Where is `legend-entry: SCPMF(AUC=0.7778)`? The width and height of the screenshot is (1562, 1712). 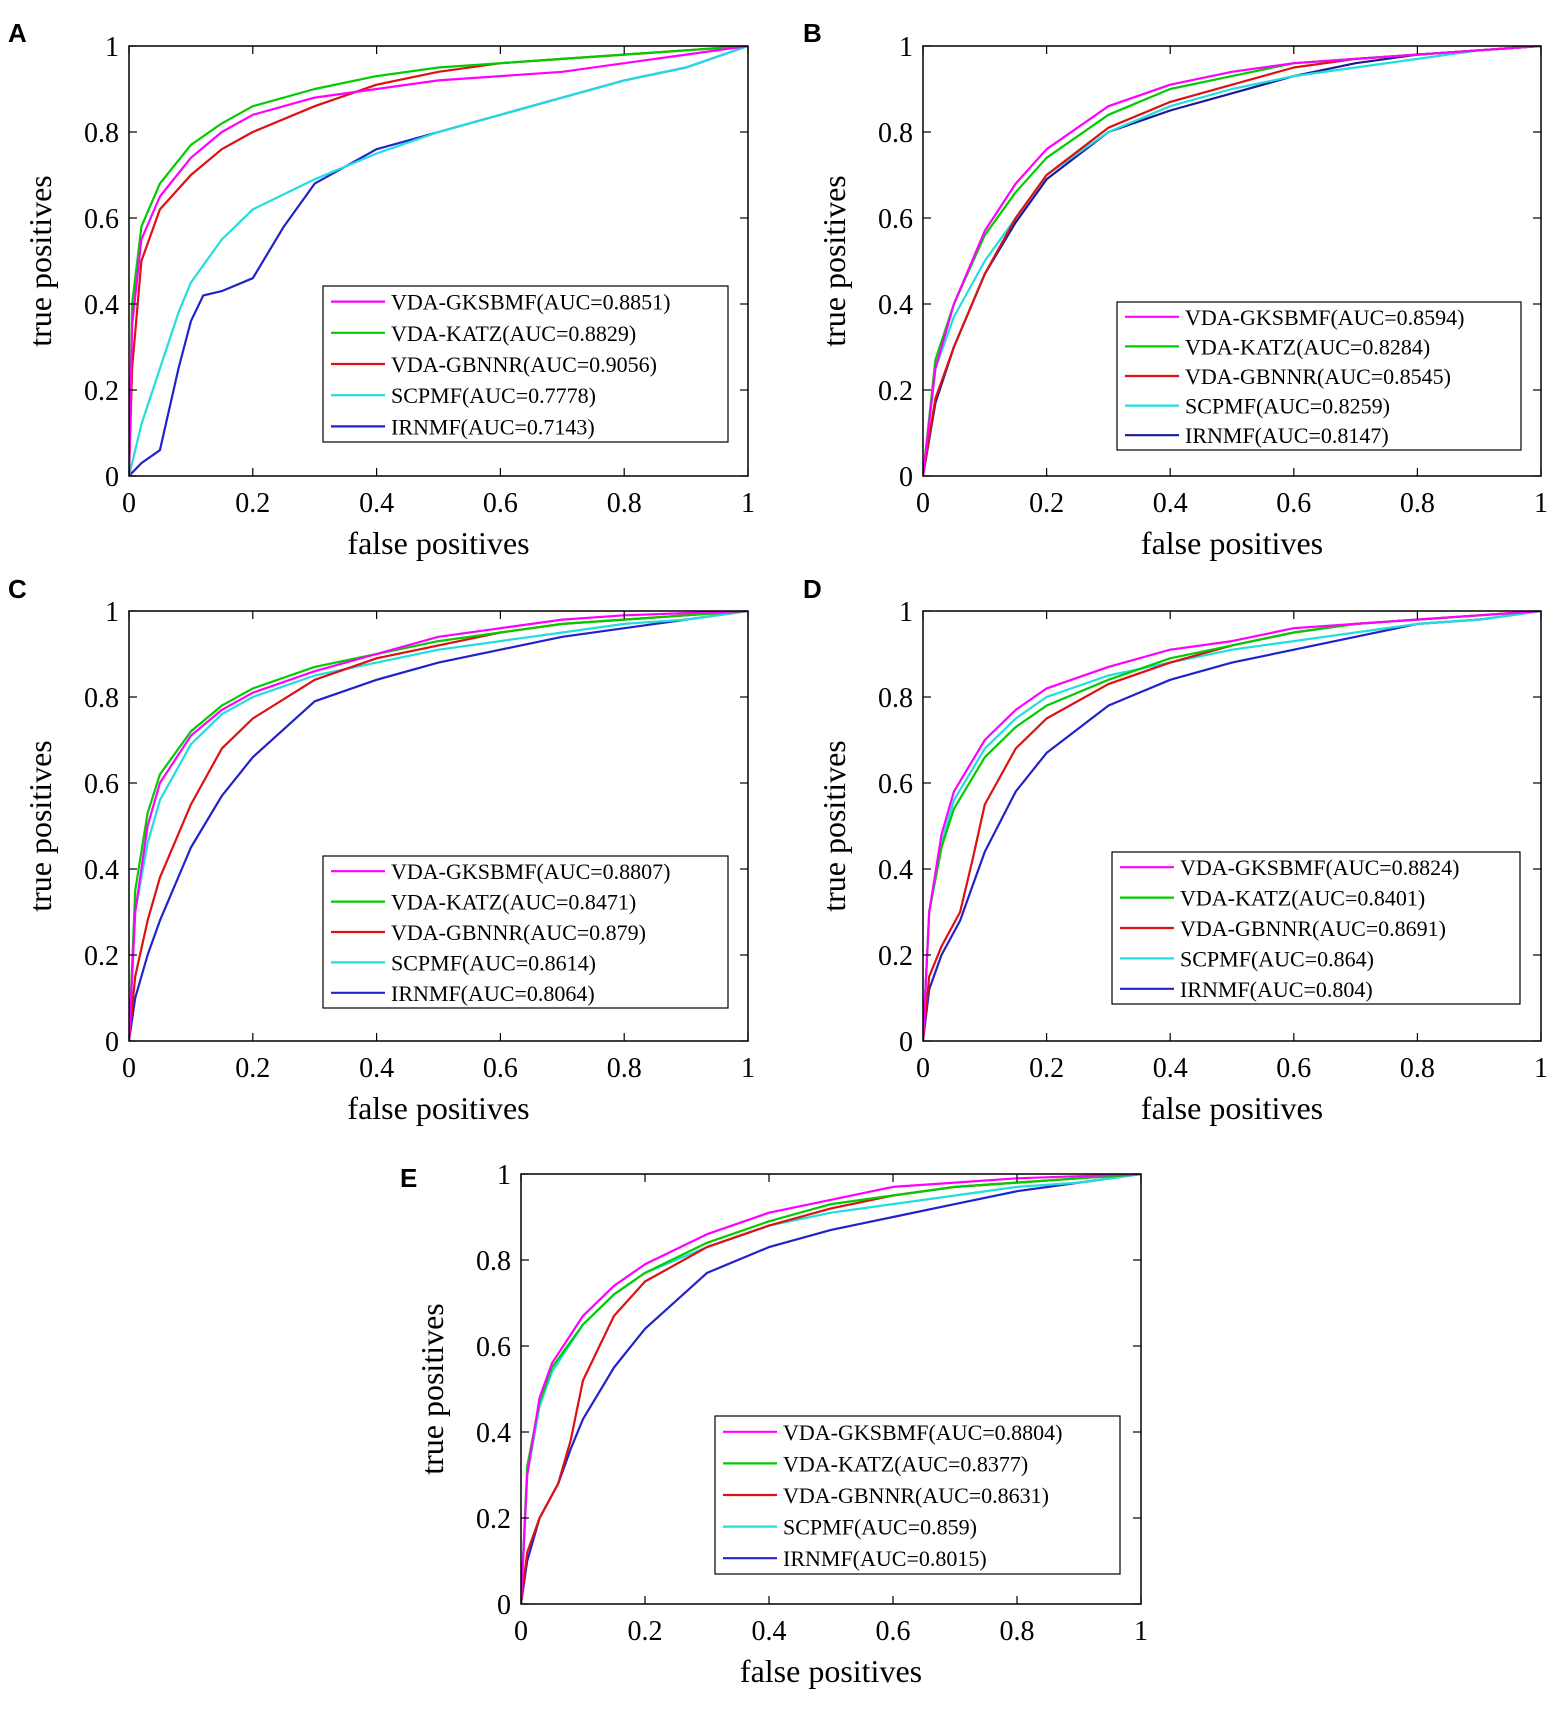 legend-entry: SCPMF(AUC=0.7778) is located at coordinates (493, 395).